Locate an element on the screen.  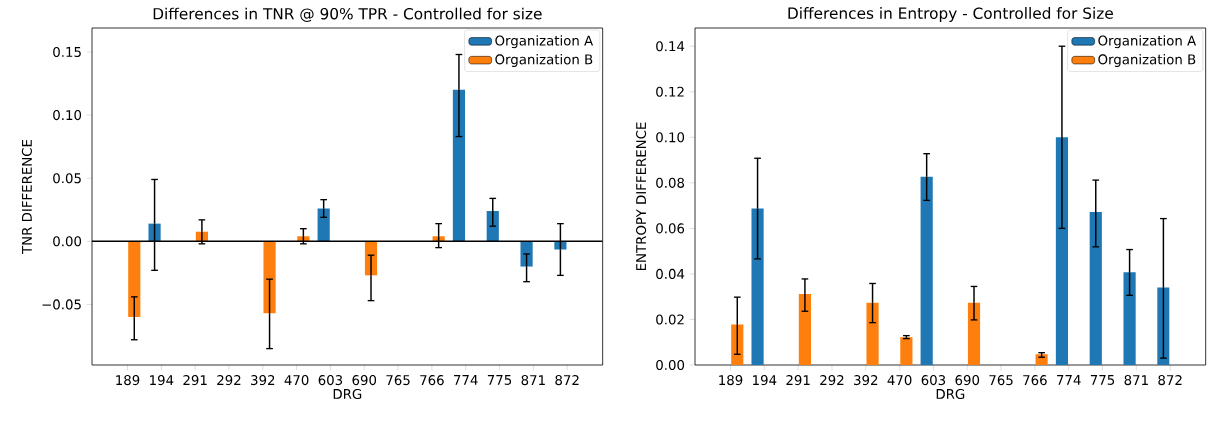
y-axis-title: TNR DIFFERENCE is located at coordinates (26, 197).